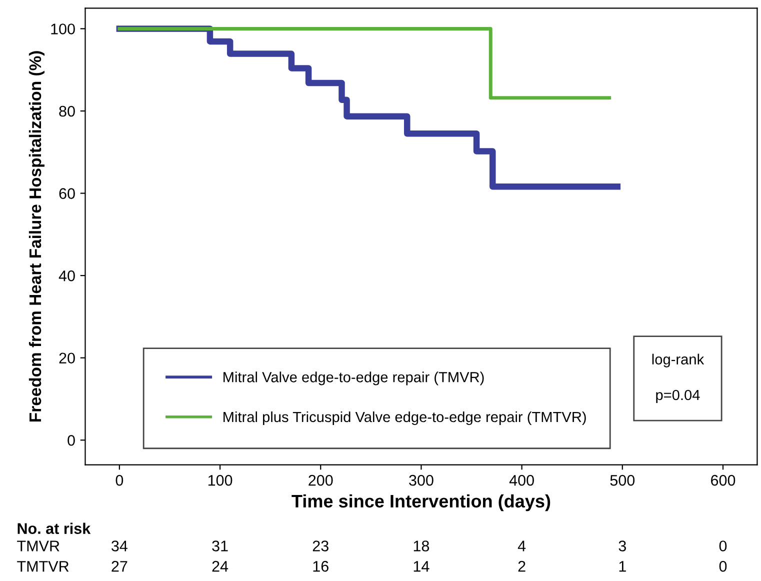 This screenshot has width=761, height=581. What do you see at coordinates (120, 480) in the screenshot?
I see `x-tick-label: 0` at bounding box center [120, 480].